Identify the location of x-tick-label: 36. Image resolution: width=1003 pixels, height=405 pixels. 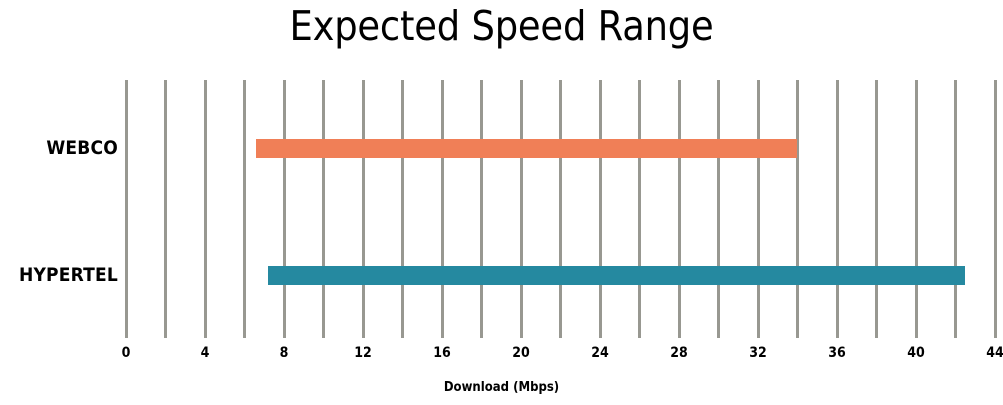
(837, 353).